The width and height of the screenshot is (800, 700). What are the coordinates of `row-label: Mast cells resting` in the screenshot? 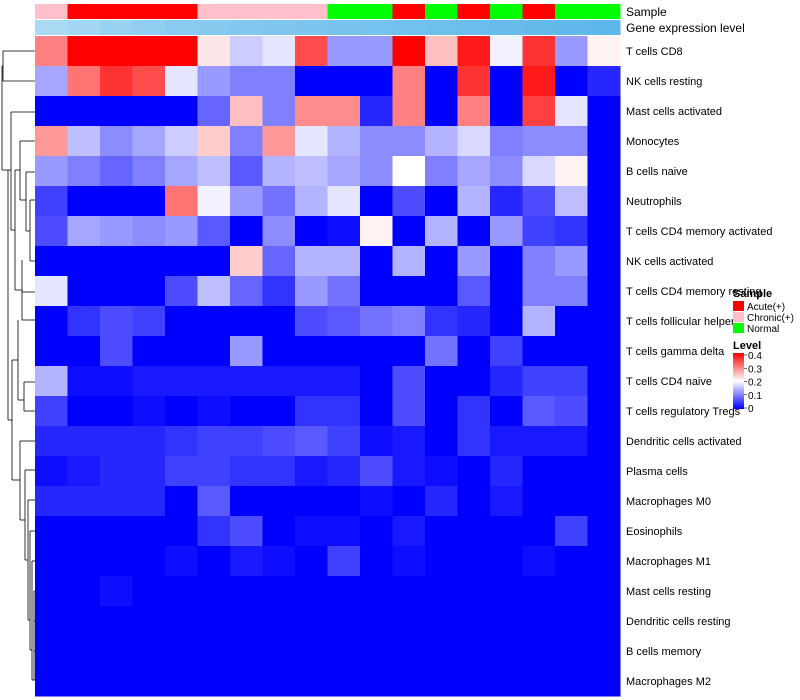 It's located at (668, 592).